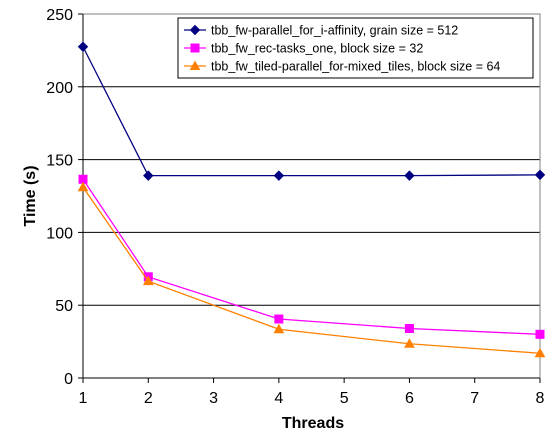  I want to click on y-tick-label: 0, so click(68, 379).